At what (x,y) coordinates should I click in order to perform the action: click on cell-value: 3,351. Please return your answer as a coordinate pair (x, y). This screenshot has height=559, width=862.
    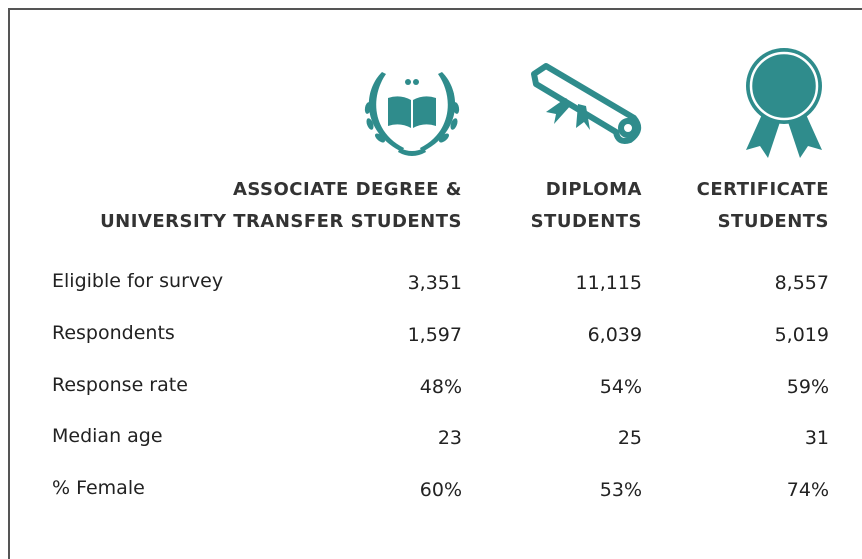
    Looking at the image, I should click on (434, 283).